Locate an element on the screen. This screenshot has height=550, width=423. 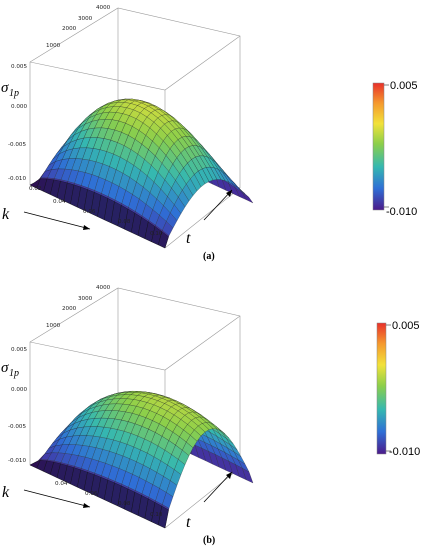
panel-a-y-label: t is located at coordinates (188, 238).